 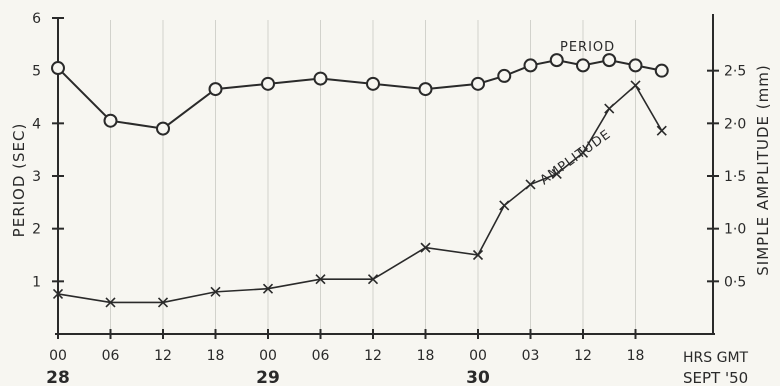 I want to click on date-label: 29, so click(x=268, y=377).